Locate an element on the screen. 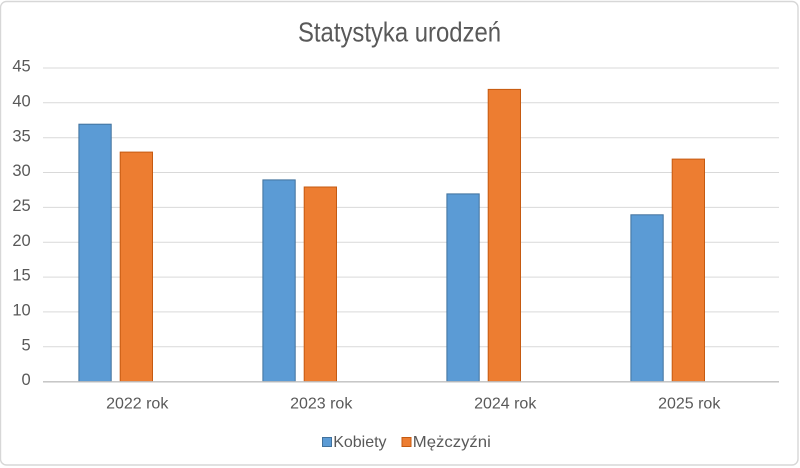 This screenshot has height=468, width=800. svg-text: 2024 rok is located at coordinates (505, 403).